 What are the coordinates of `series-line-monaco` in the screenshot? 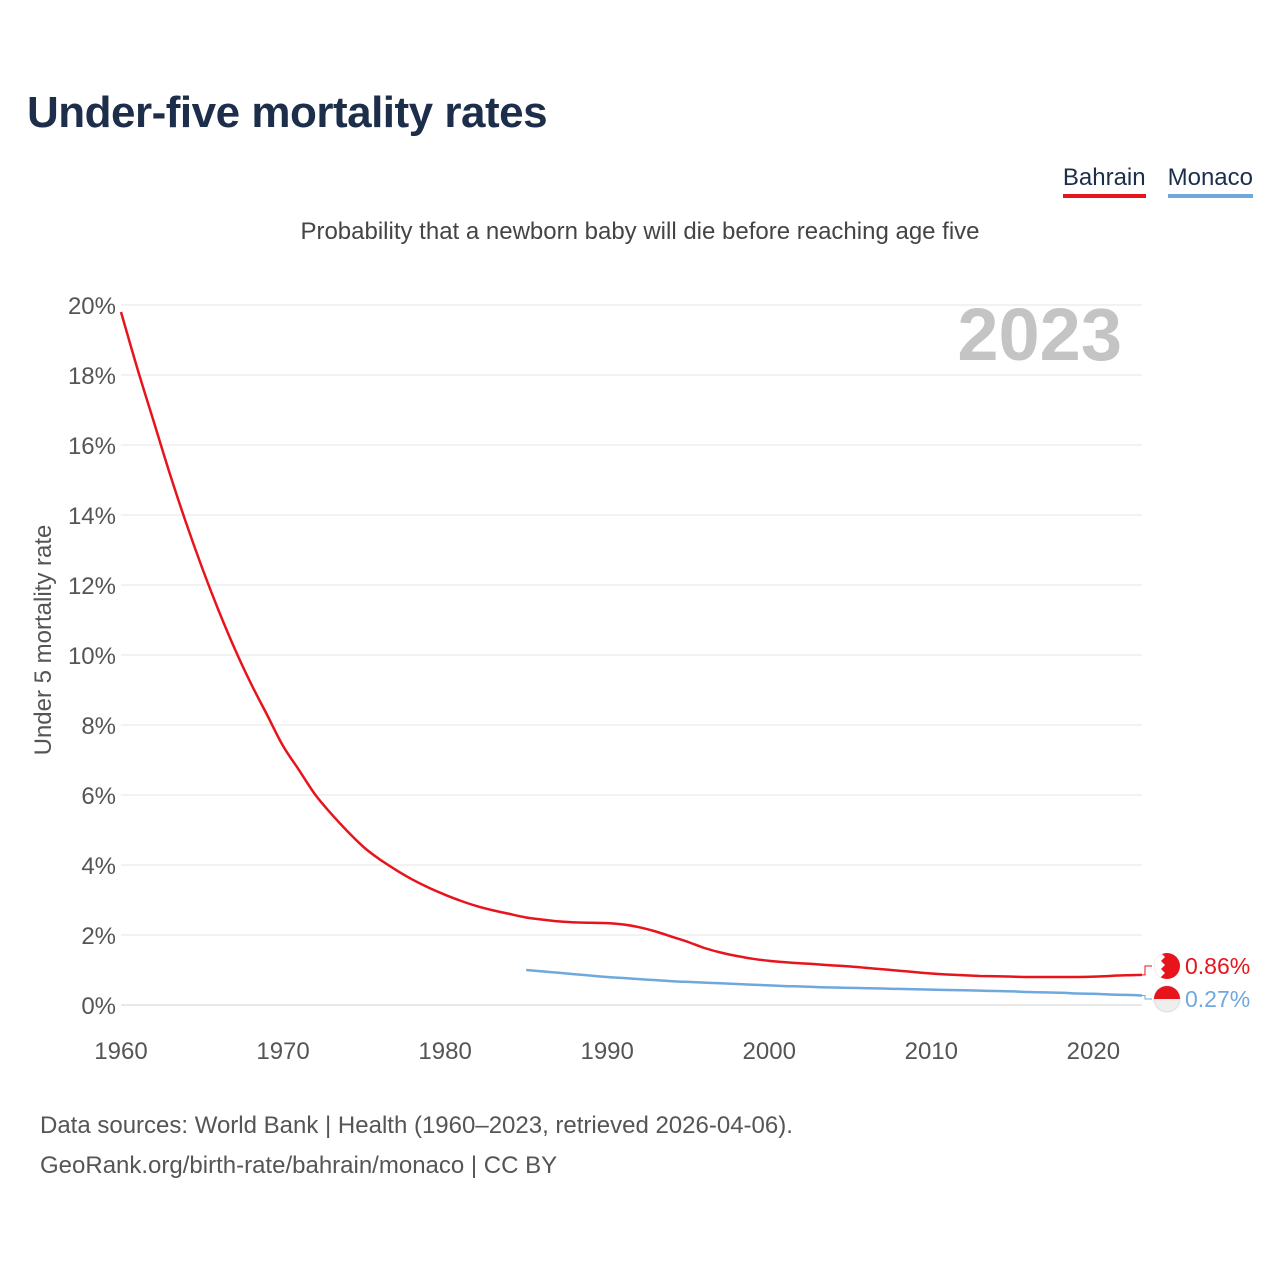 It's located at (834, 982).